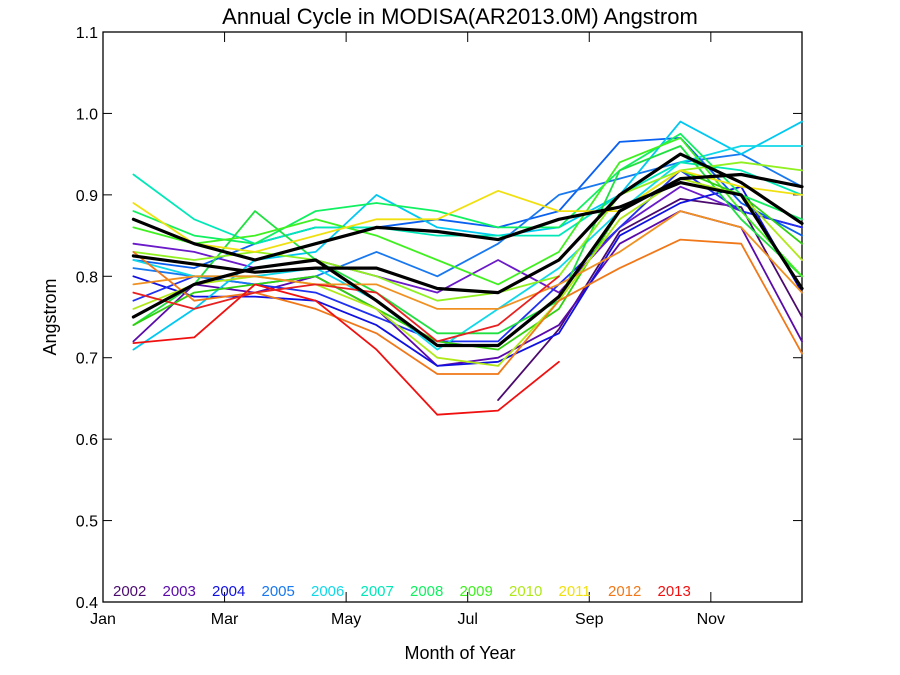 Image resolution: width=900 pixels, height=675 pixels. Describe the element at coordinates (525, 591) in the screenshot. I see `legend-entry-2010: 2010` at that location.